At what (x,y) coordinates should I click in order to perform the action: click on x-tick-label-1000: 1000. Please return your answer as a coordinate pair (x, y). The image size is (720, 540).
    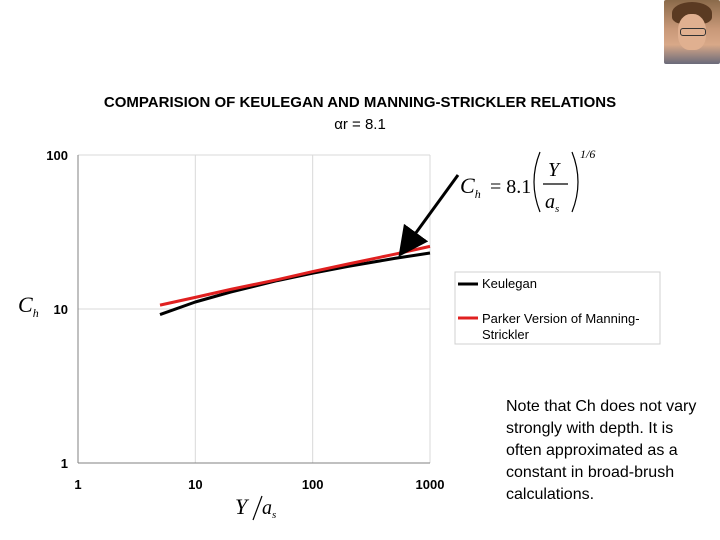
    Looking at the image, I should click on (430, 484).